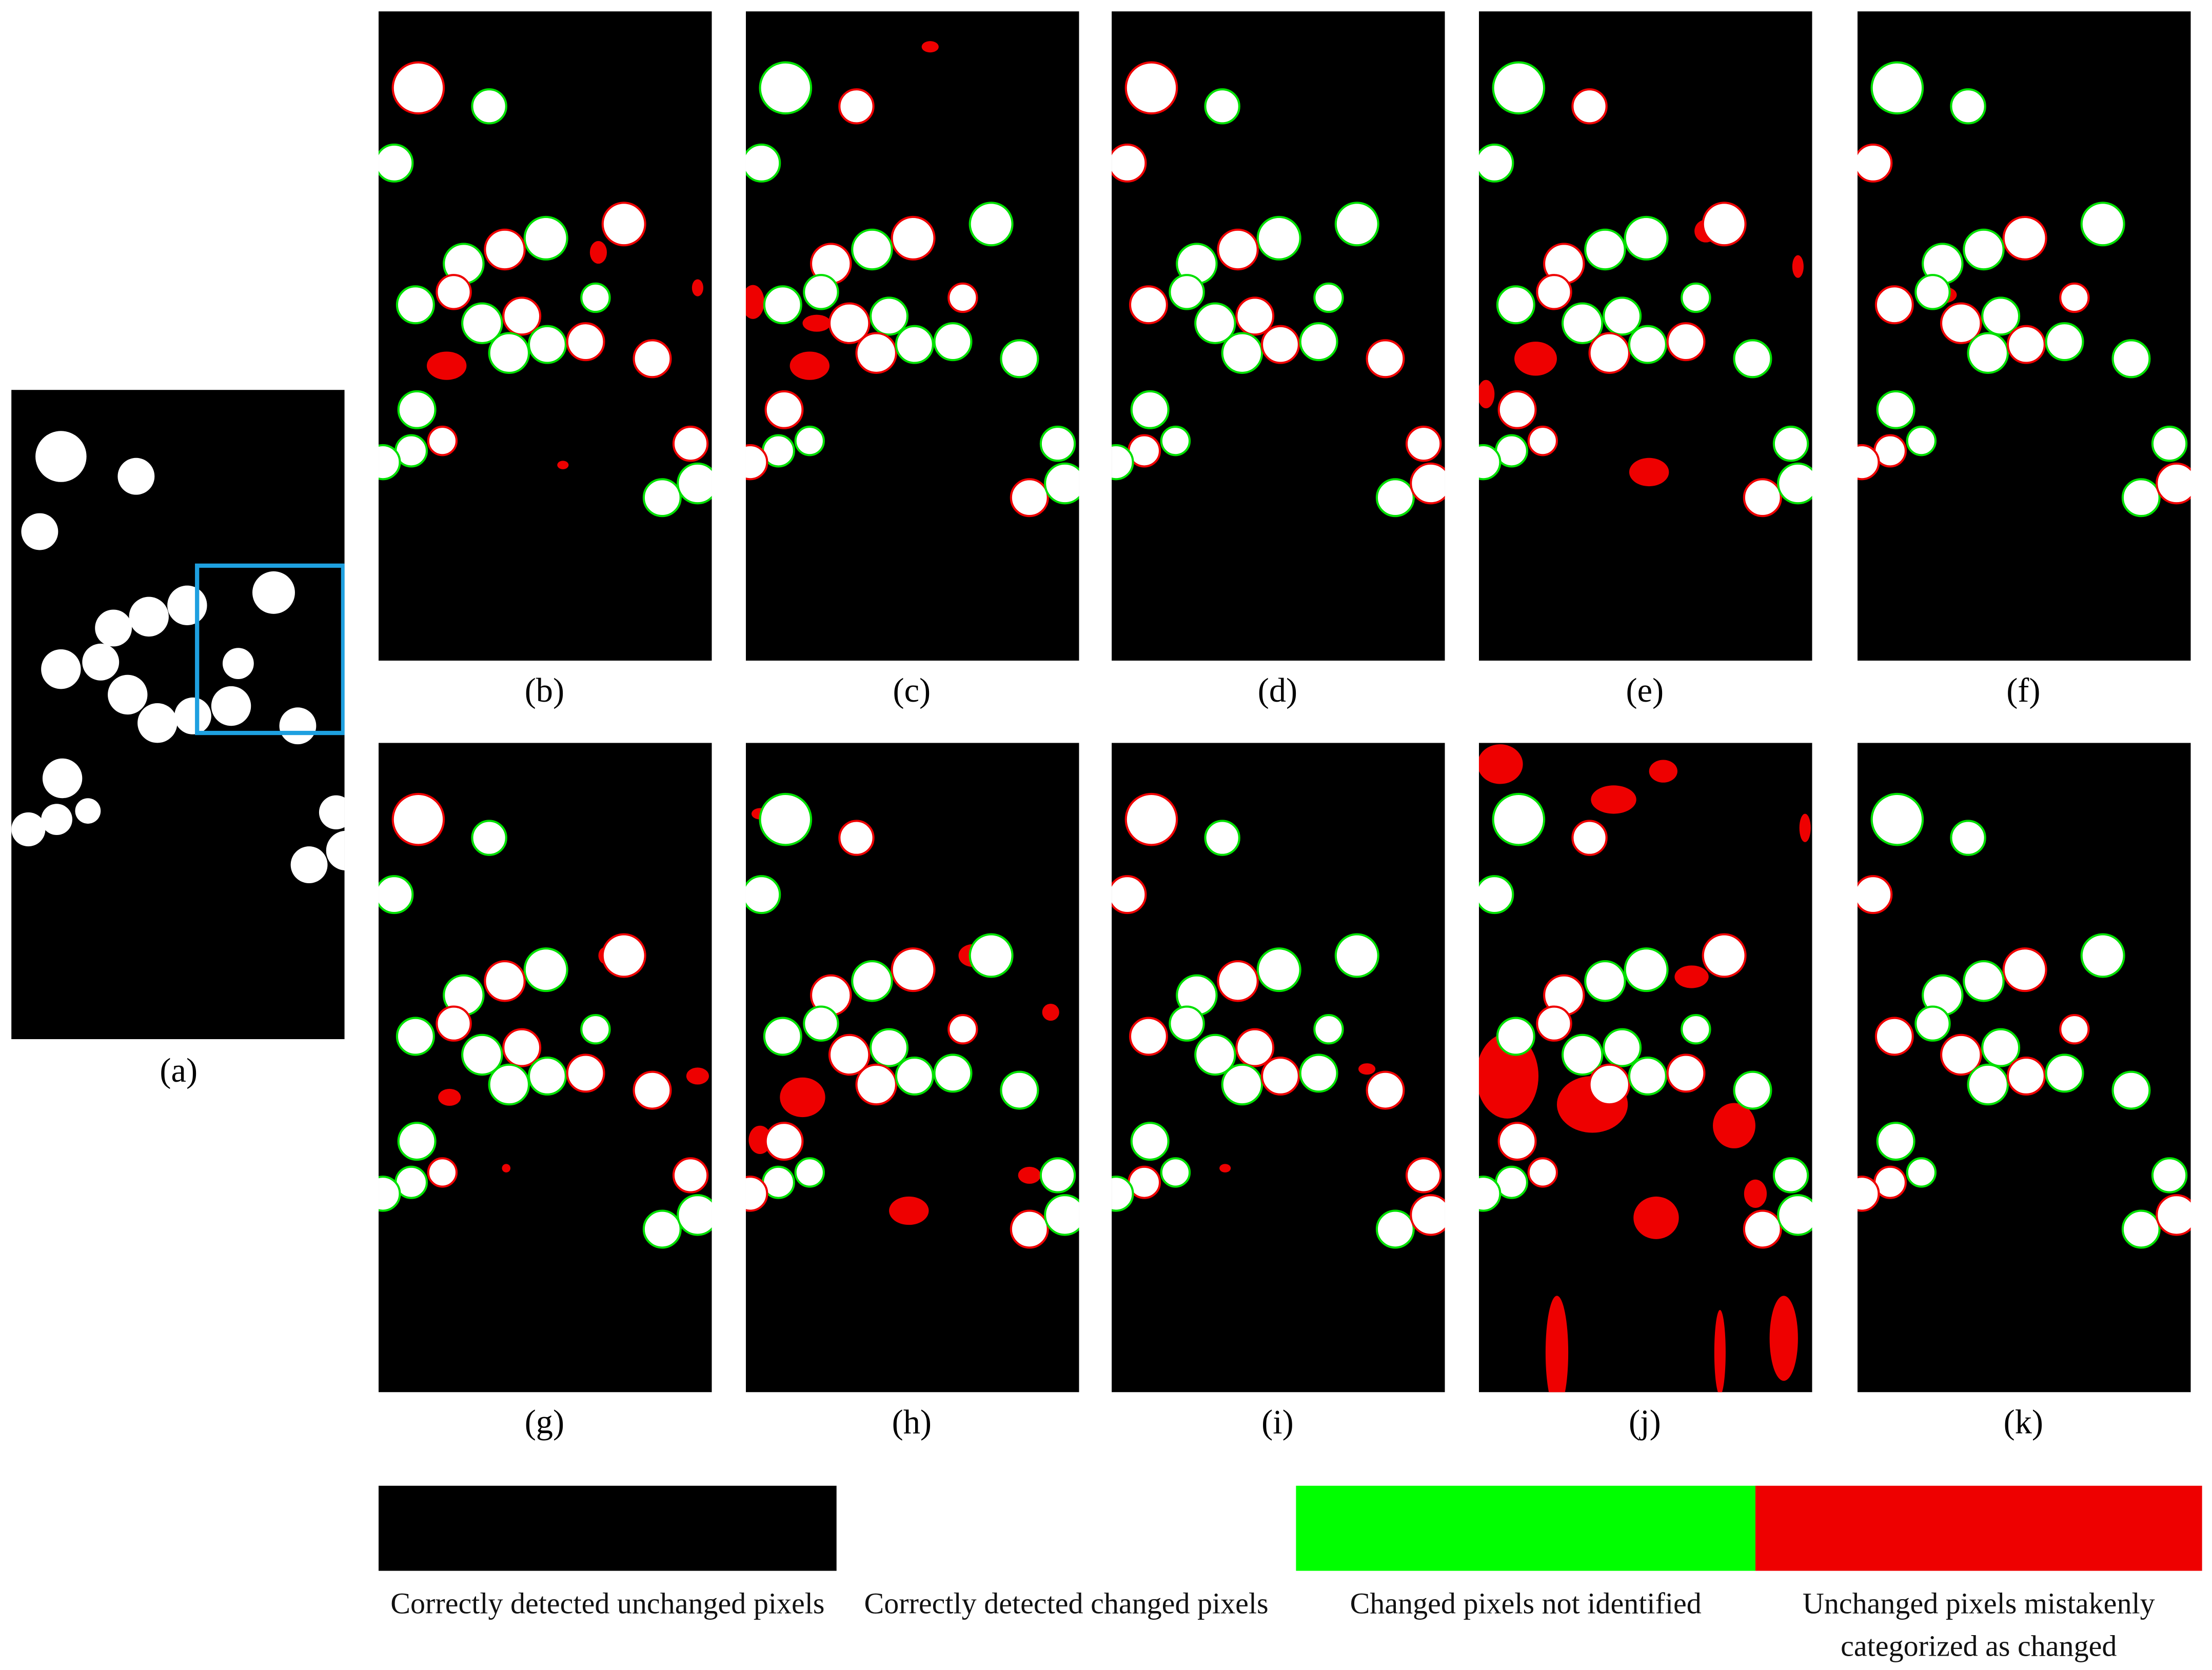 This screenshot has width=2212, height=1670. I want to click on panel-label: (a), so click(179, 1071).